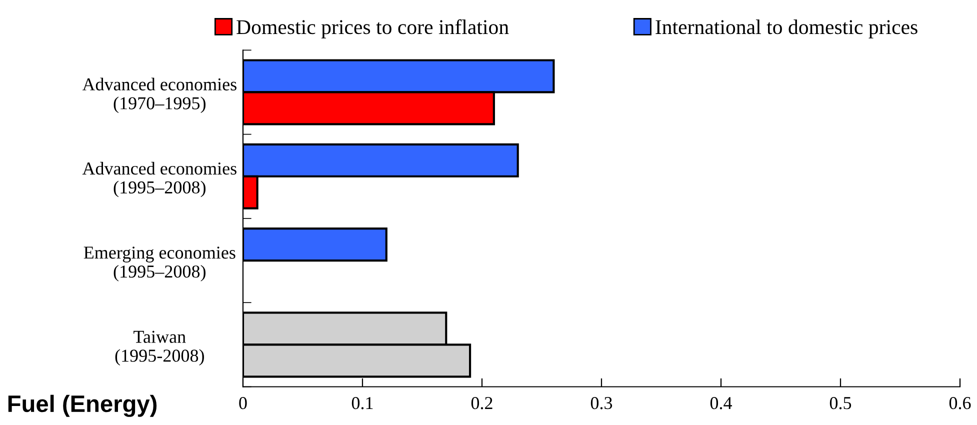 The width and height of the screenshot is (977, 425). I want to click on x-tick-label: 0, so click(243, 403).